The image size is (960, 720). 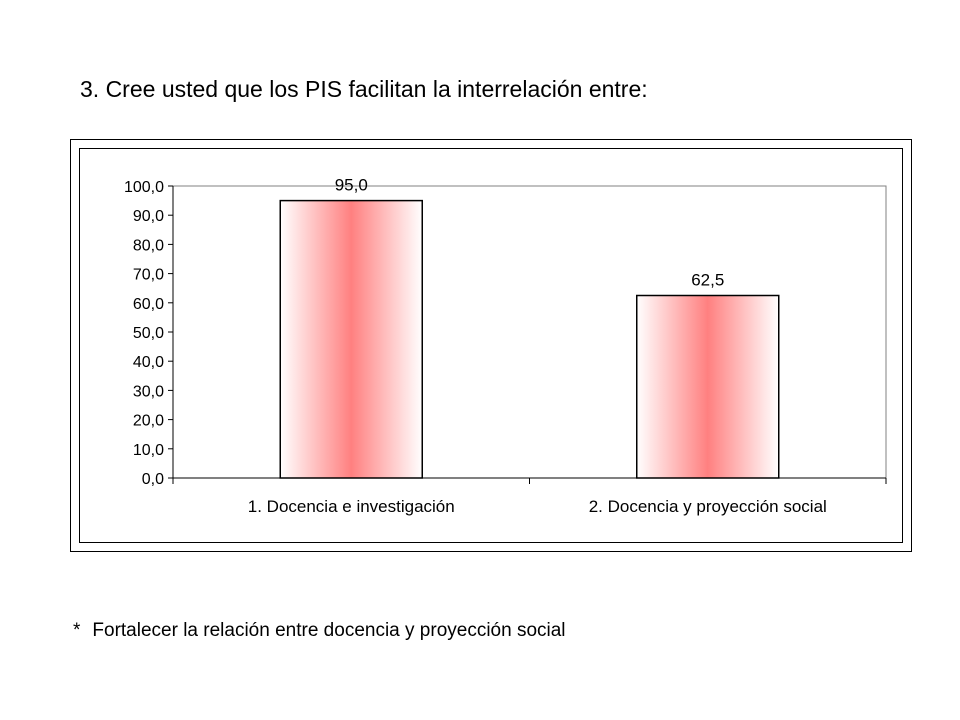 I want to click on y-tick-label: 30,0, so click(x=148, y=391).